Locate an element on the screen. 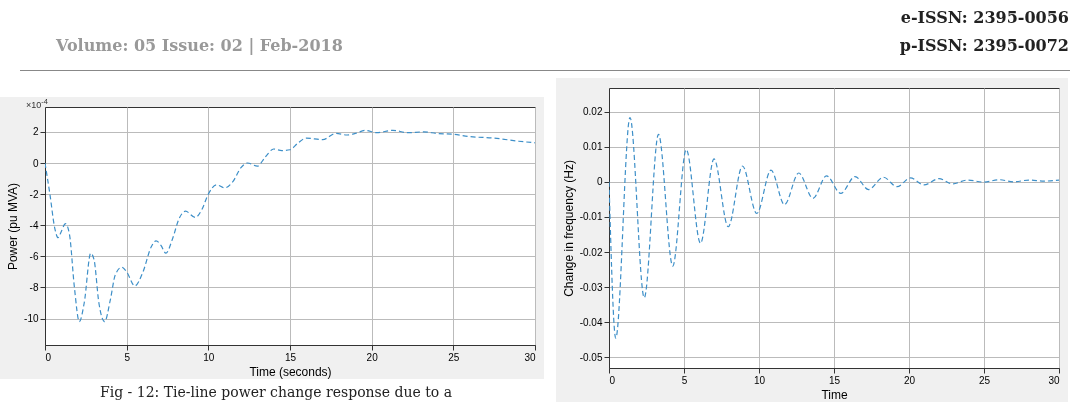 This screenshot has height=406, width=1079. y-tick-label: -2 is located at coordinates (34, 194).